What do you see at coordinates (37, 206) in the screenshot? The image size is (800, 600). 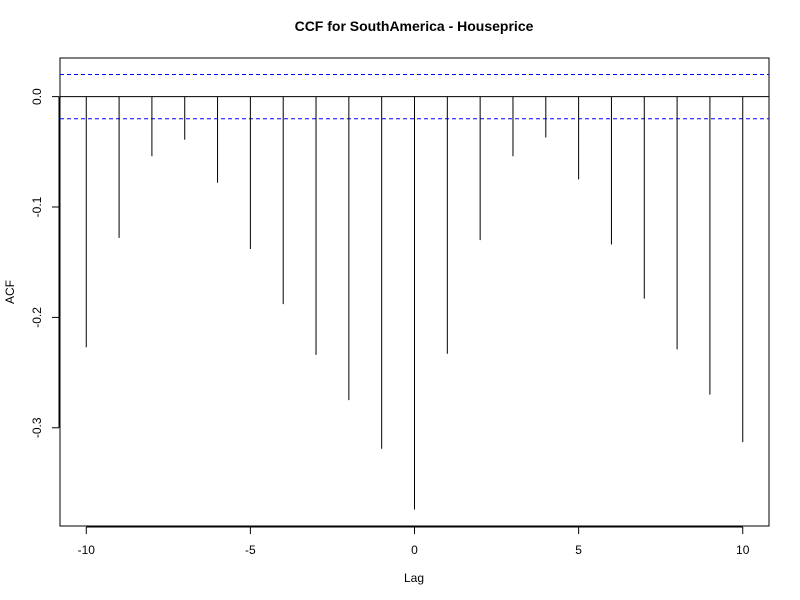 I see `y-tick-label: -0.1` at bounding box center [37, 206].